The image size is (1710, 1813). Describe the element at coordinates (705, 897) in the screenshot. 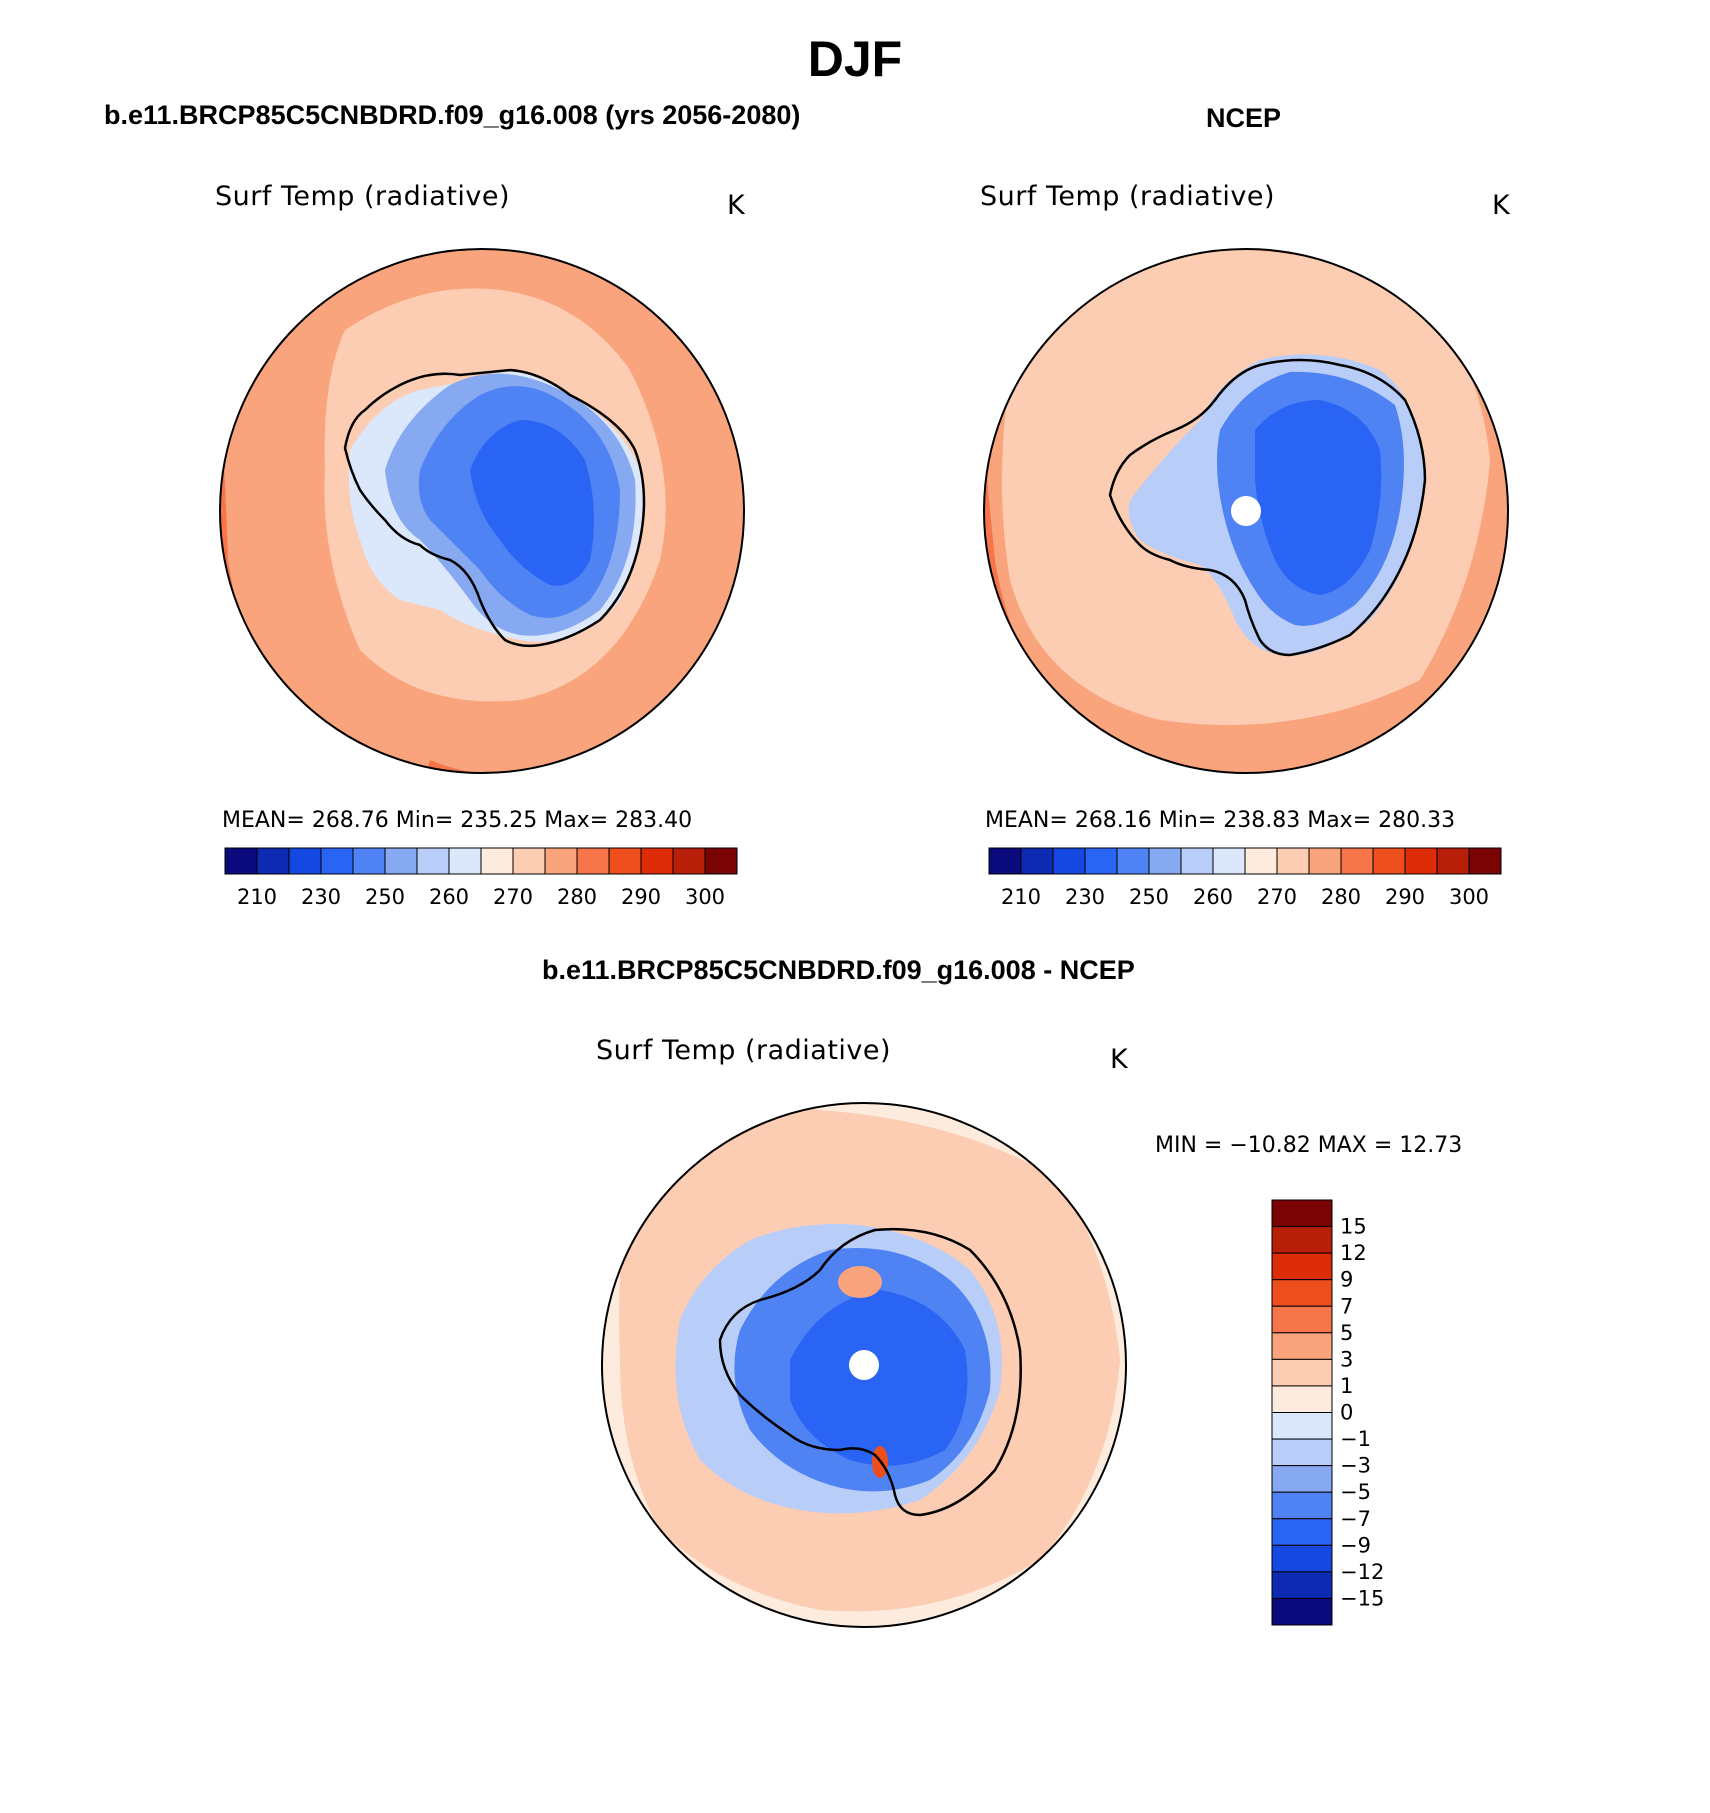

I see `panel-1-colorbar-tick-label: 300` at that location.